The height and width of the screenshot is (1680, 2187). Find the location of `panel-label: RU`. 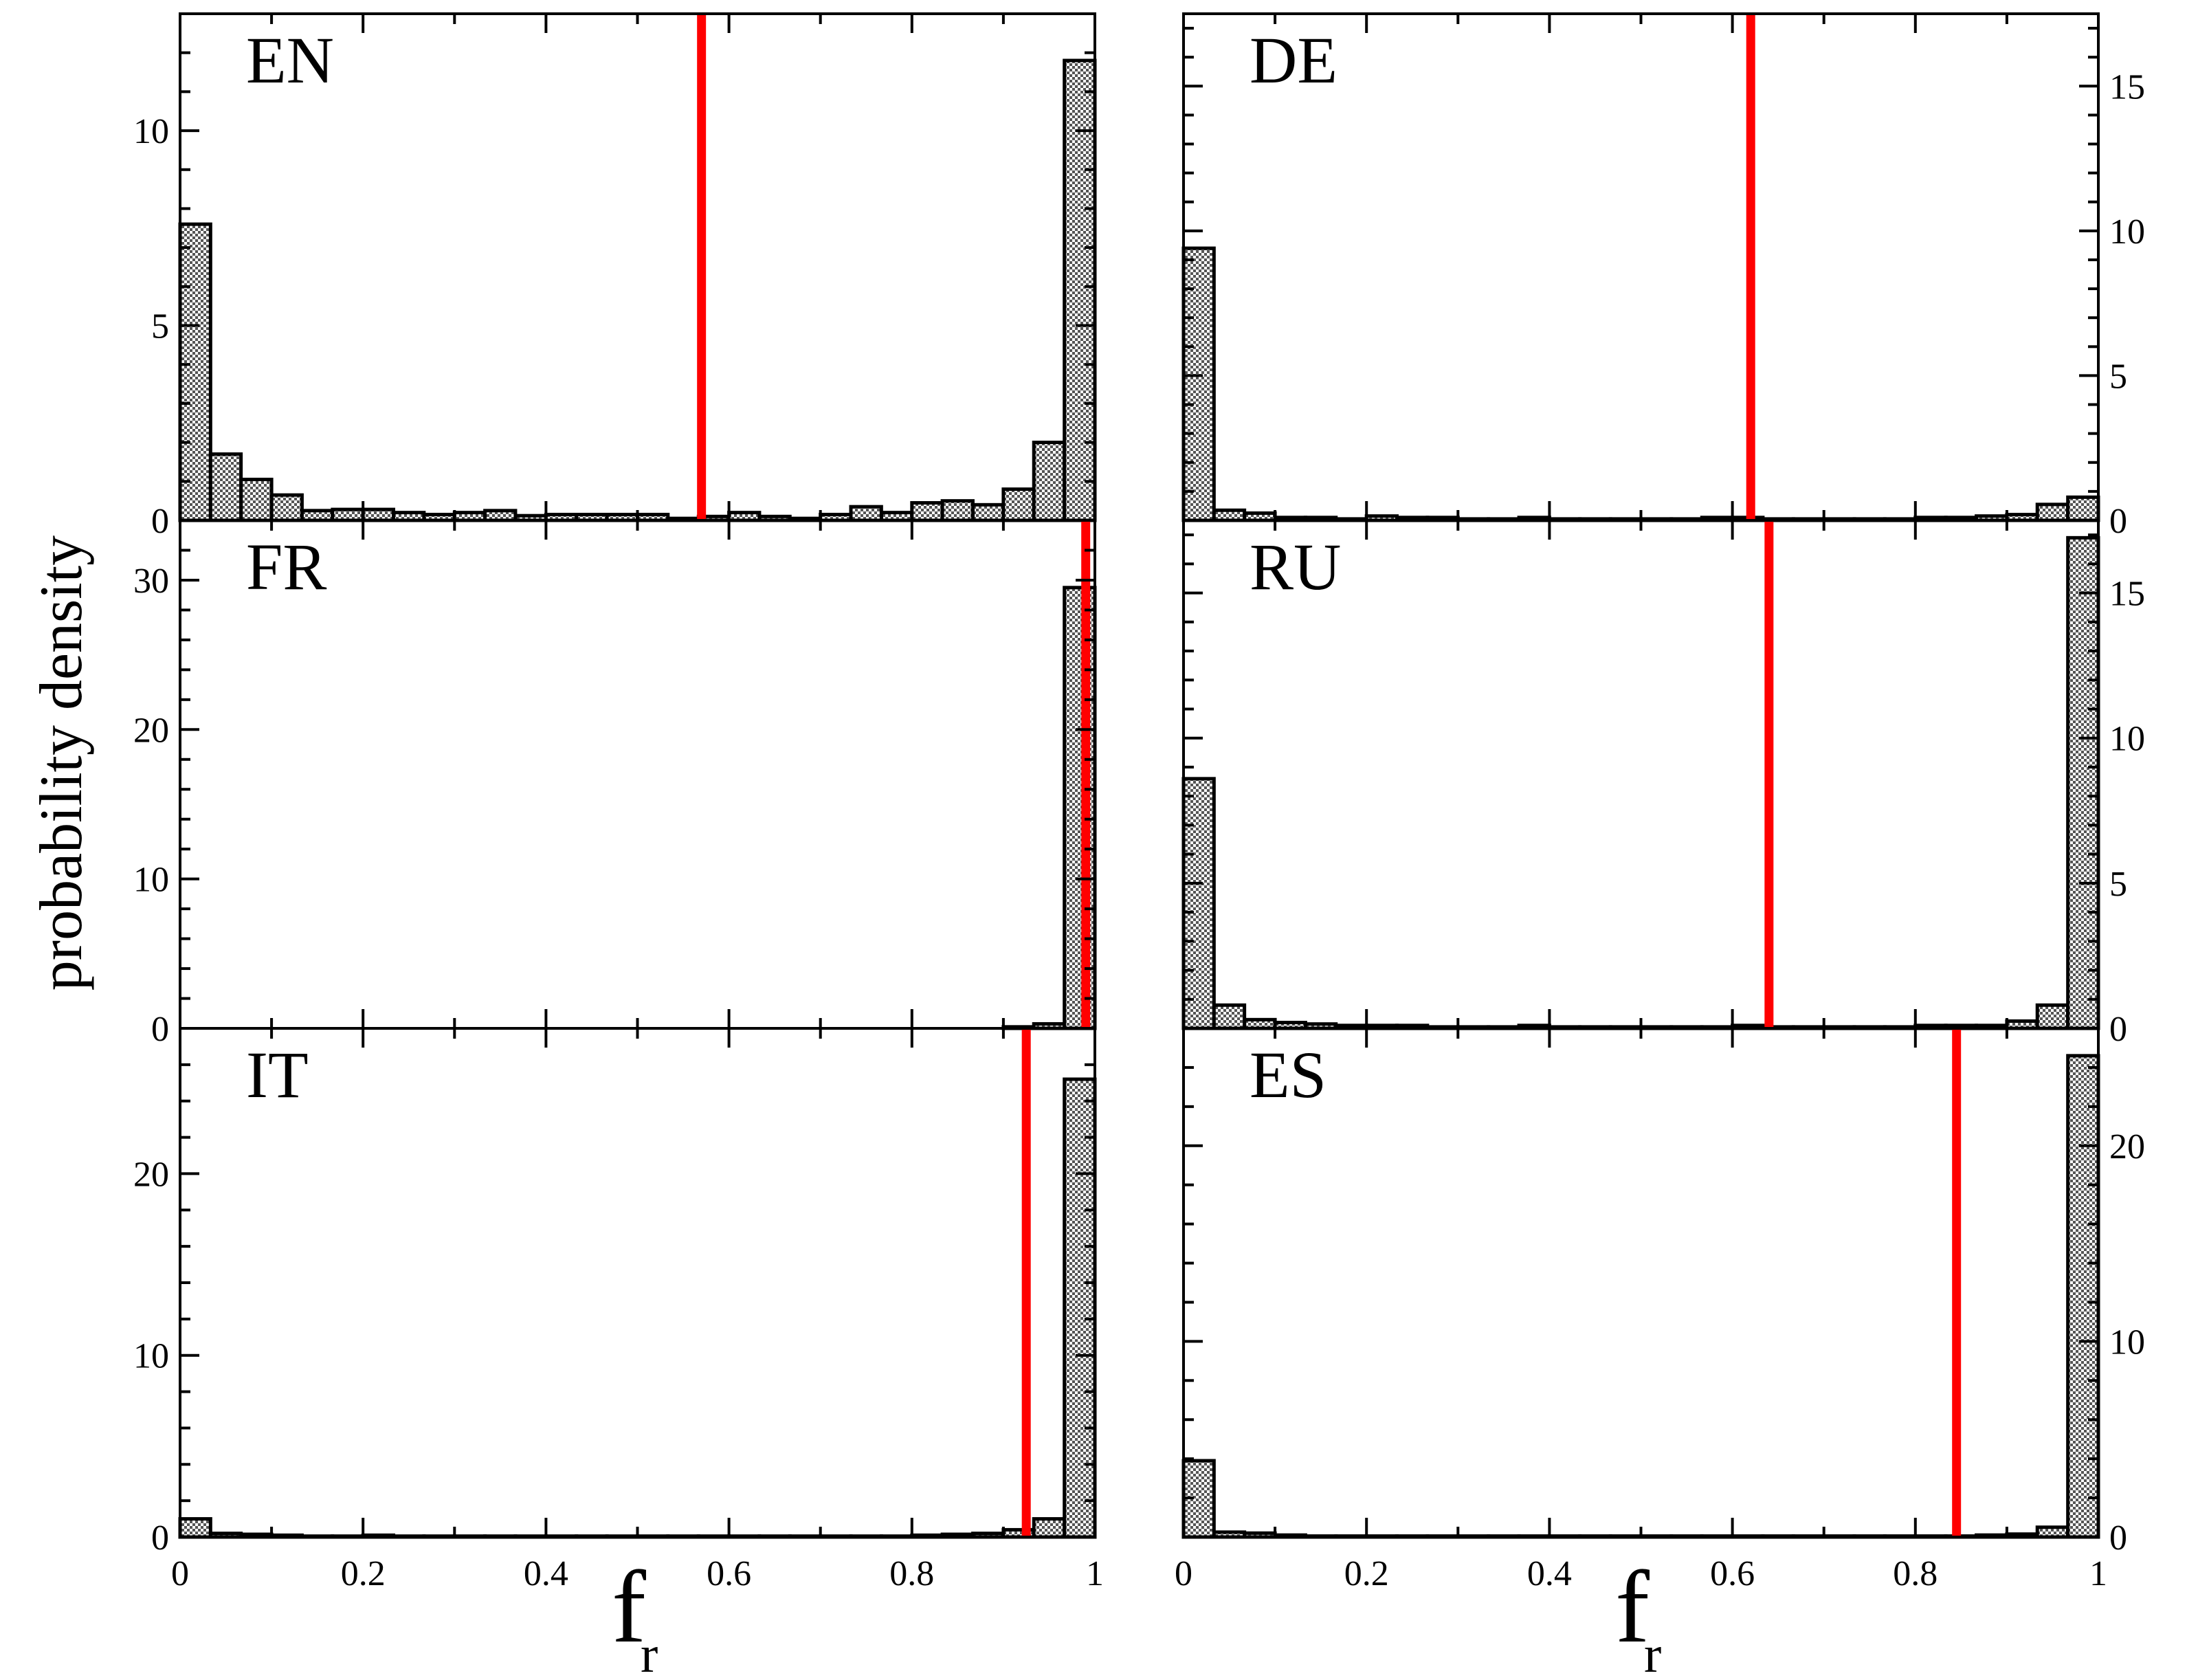

panel-label: RU is located at coordinates (1295, 567).